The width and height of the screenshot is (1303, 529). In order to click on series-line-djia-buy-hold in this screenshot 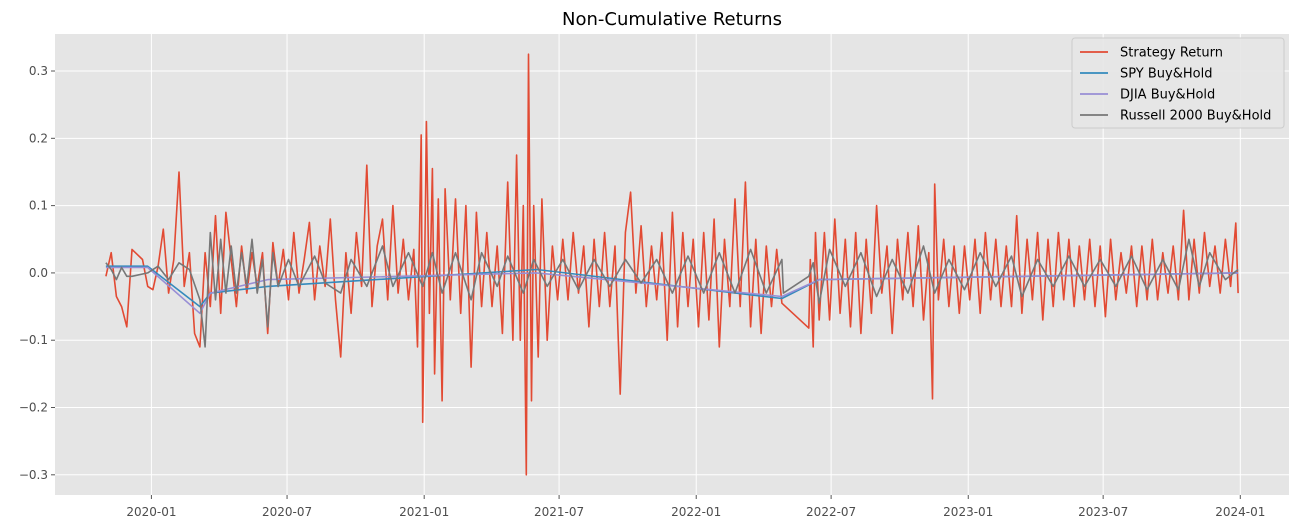, I will do `click(672, 290)`.